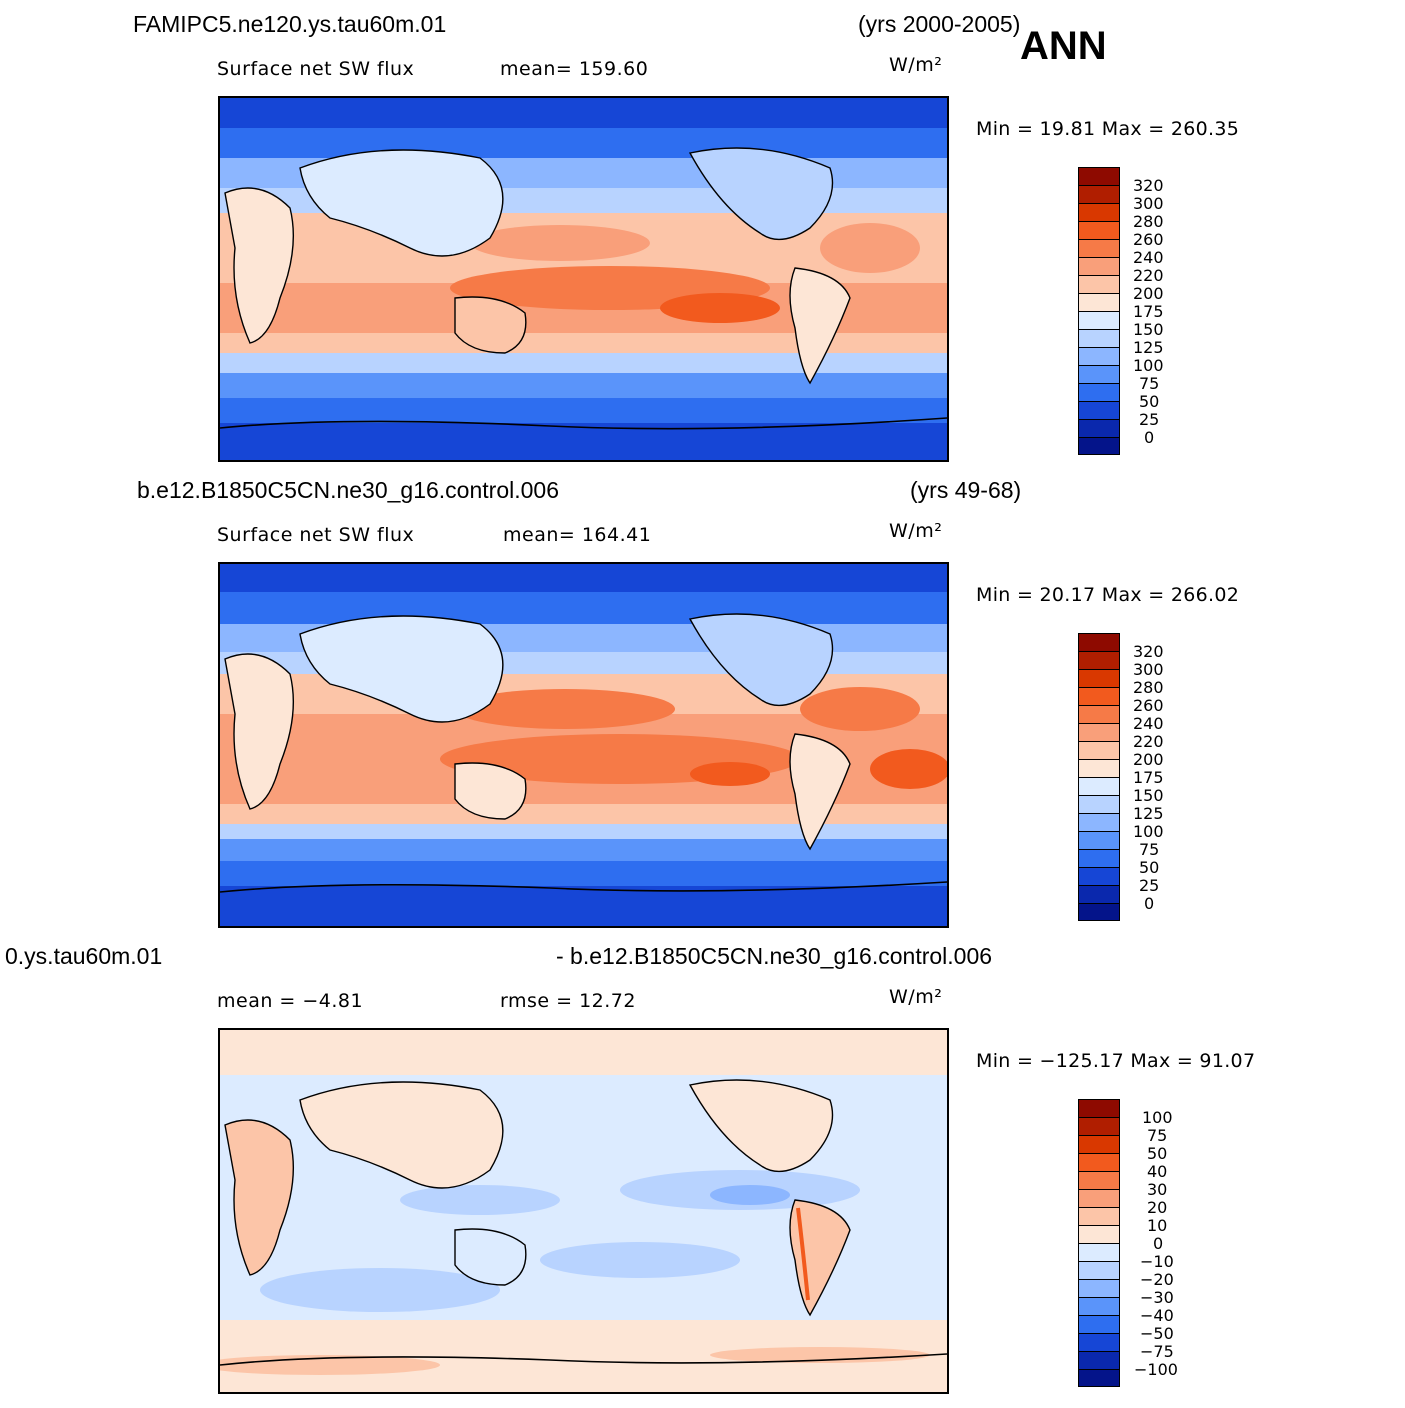 The image size is (1405, 1408). I want to click on panel2-colorbar-tick: 200, so click(1148, 759).